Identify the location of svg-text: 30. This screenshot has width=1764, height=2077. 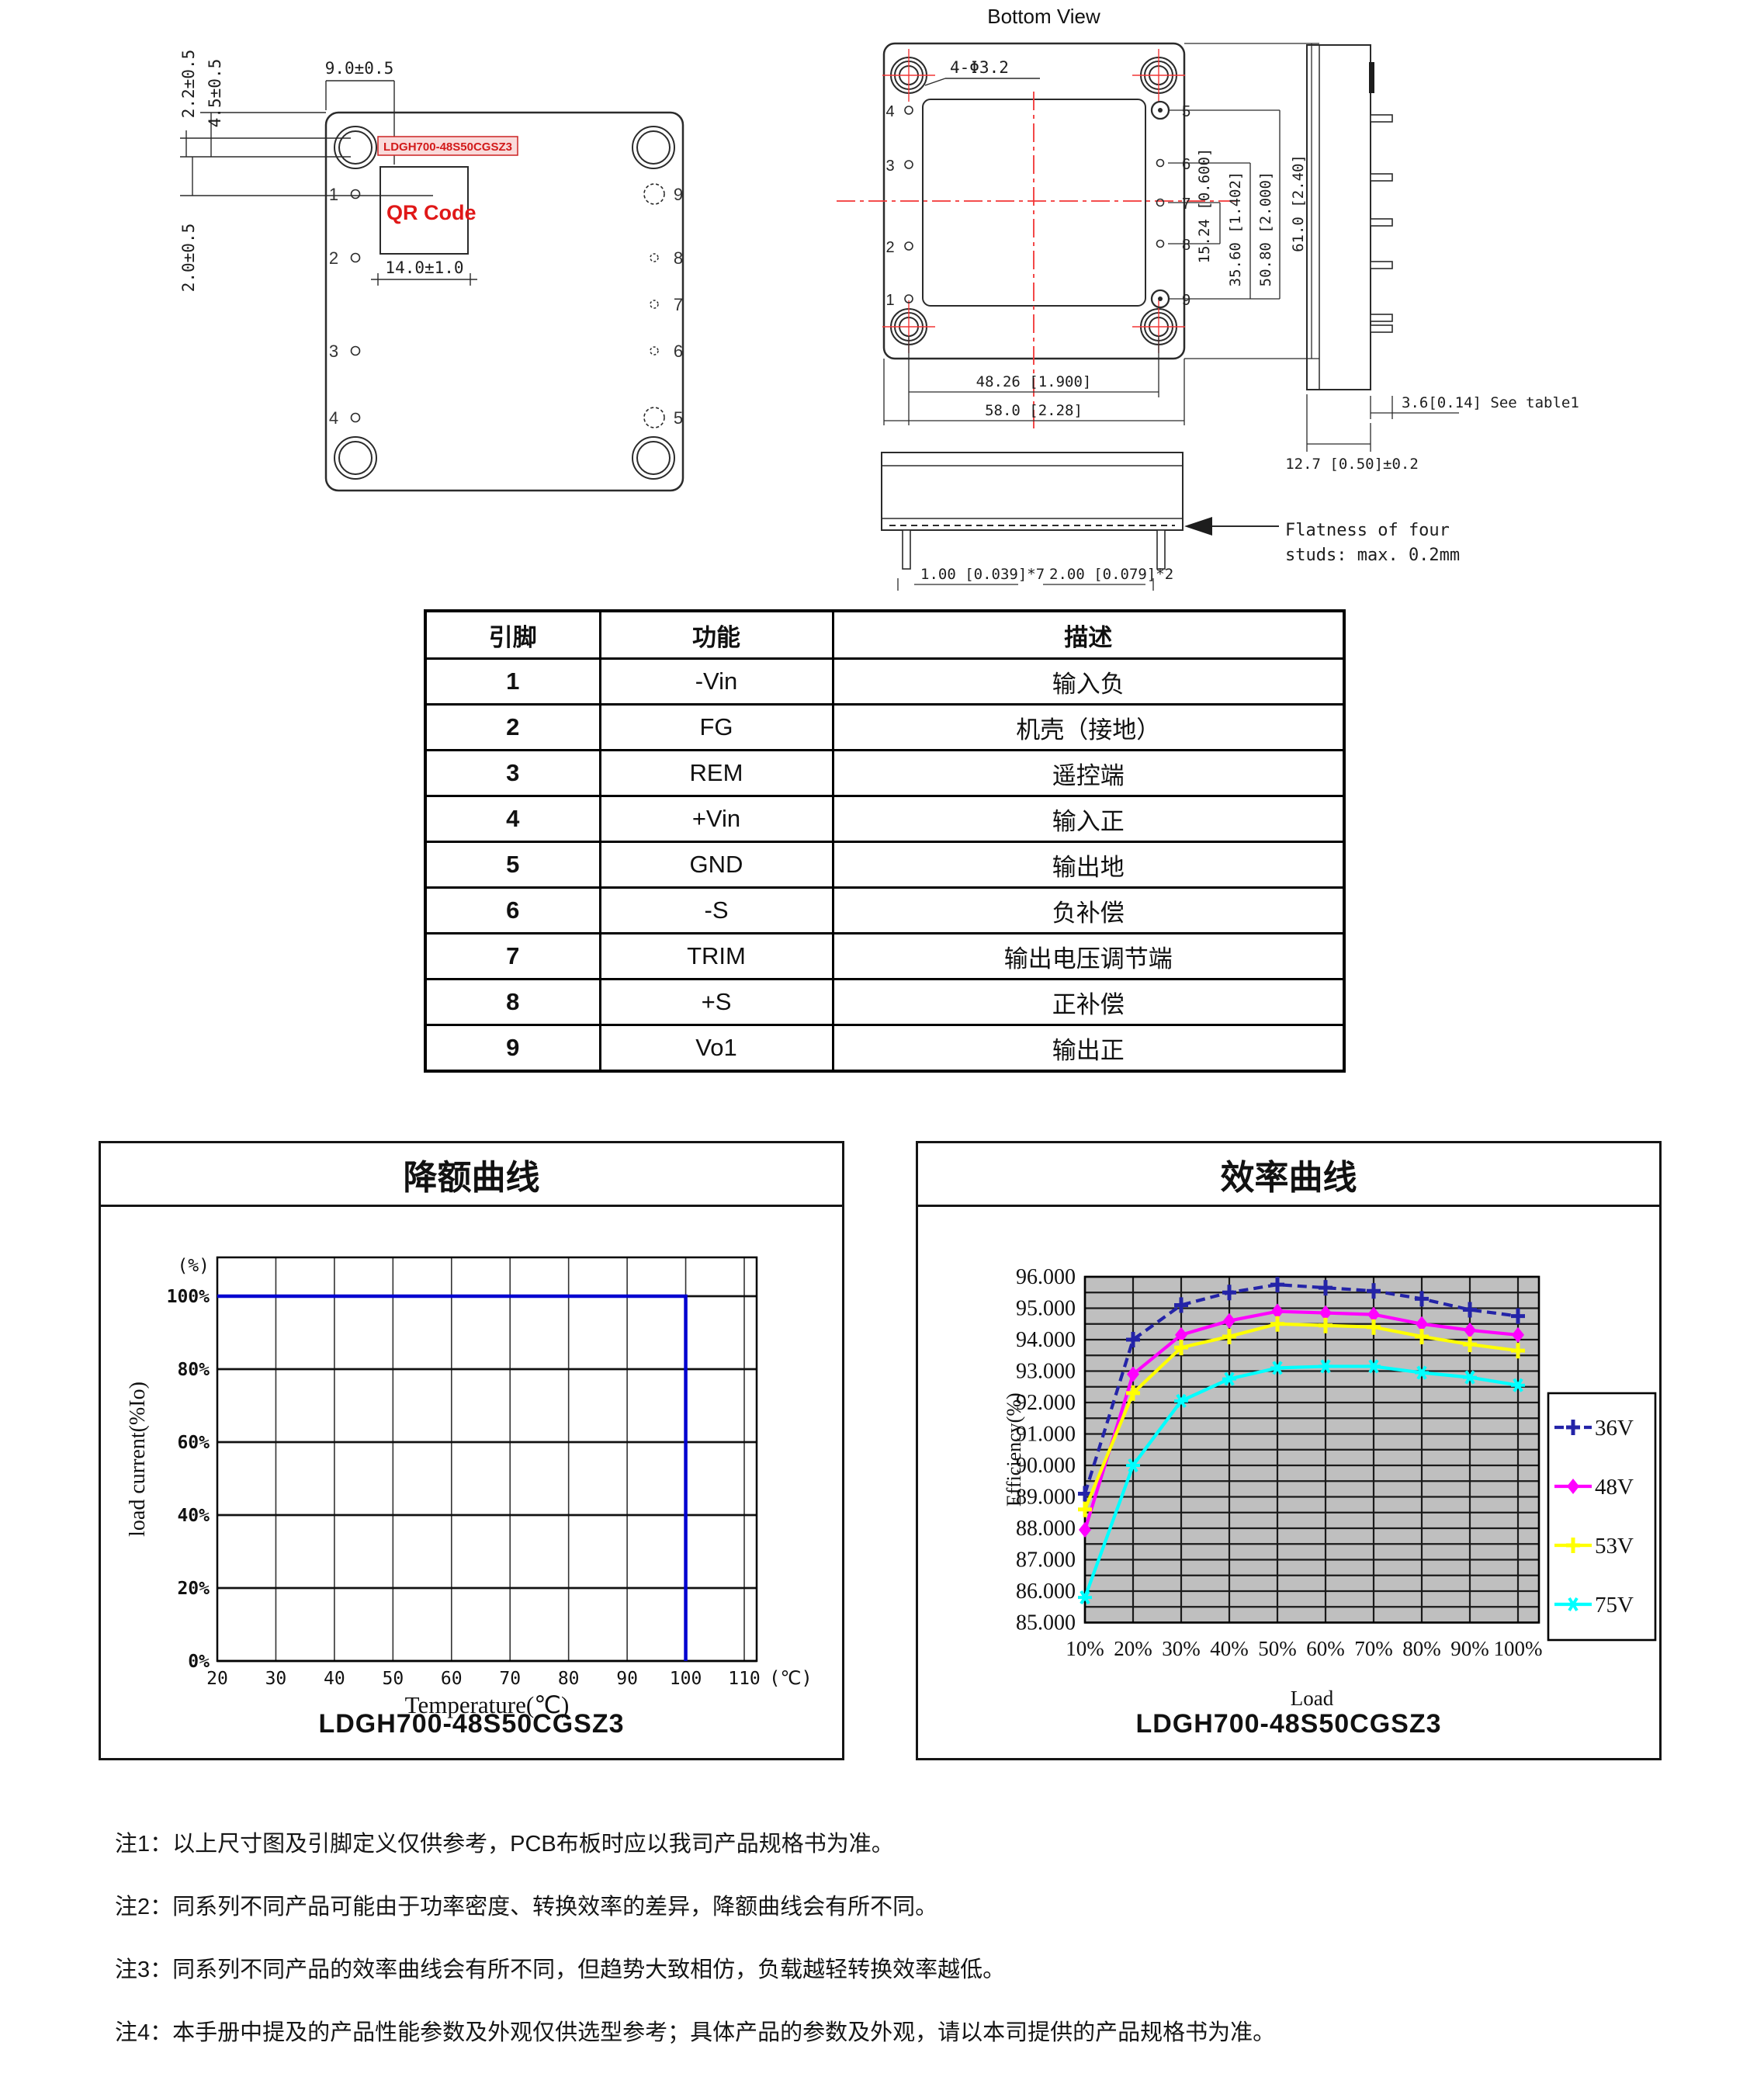
(276, 1679).